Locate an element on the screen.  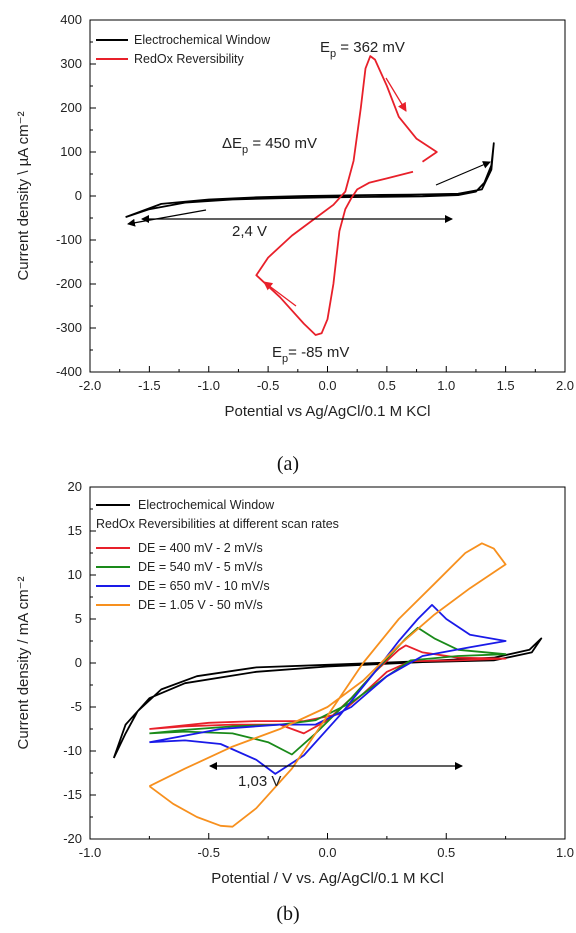
y-tick-label: -20 is located at coordinates (72, 838).